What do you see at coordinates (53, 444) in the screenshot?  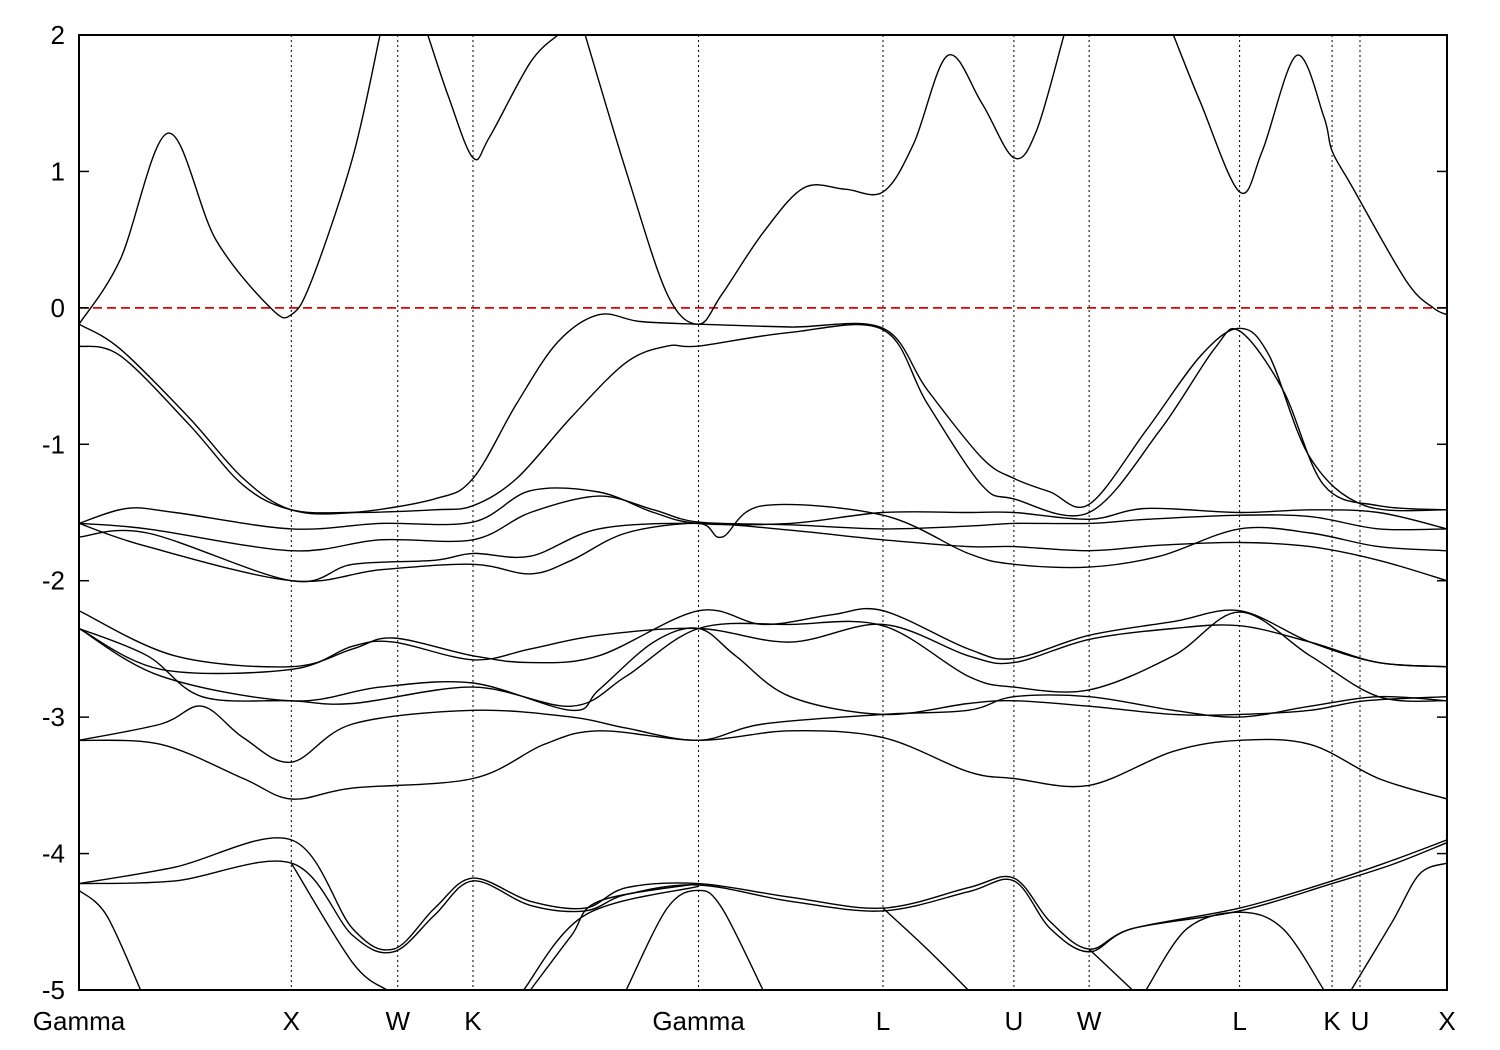 I see `ytick-label: -1` at bounding box center [53, 444].